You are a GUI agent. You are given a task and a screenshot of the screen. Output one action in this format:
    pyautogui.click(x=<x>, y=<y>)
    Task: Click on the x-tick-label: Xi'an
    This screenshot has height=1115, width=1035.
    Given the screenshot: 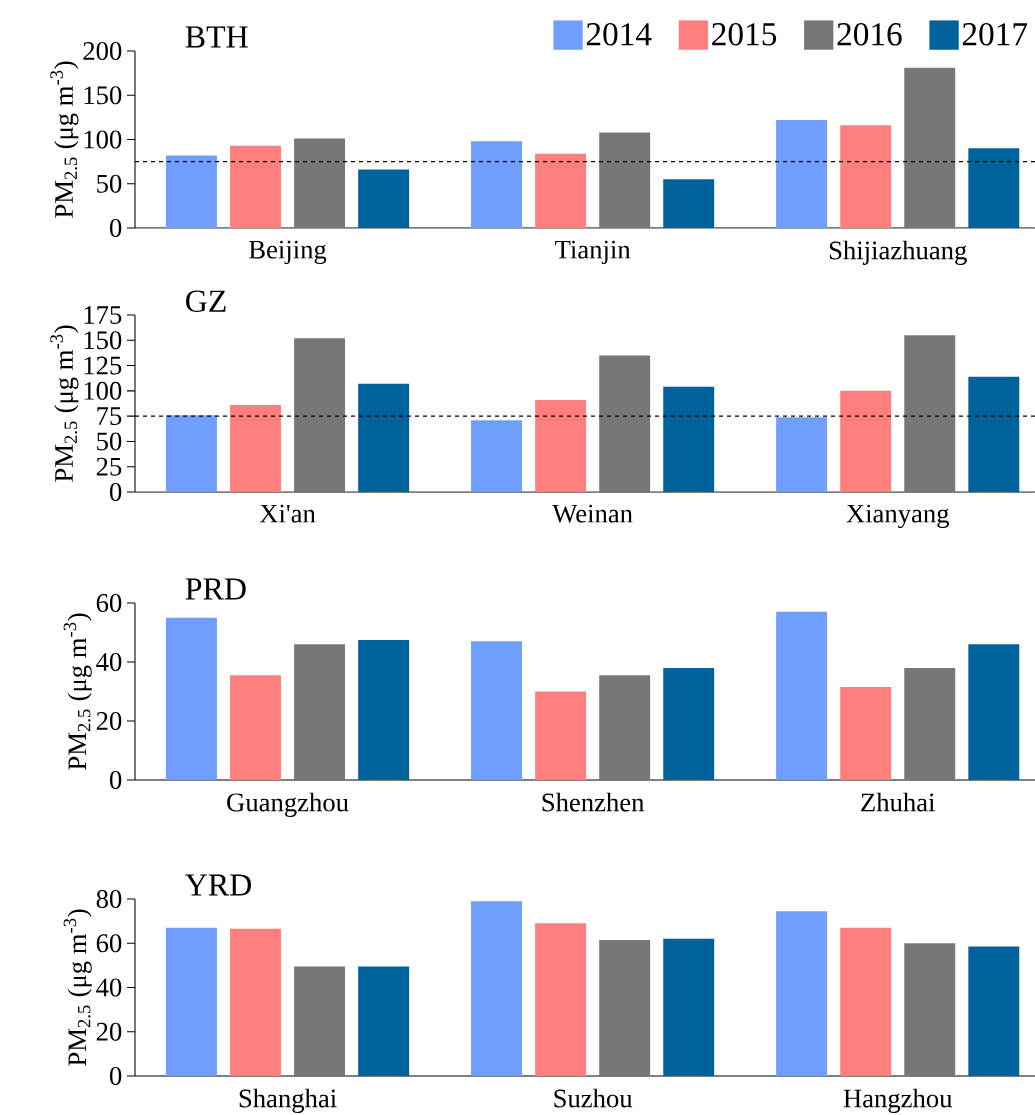 What is the action you would take?
    pyautogui.click(x=287, y=513)
    